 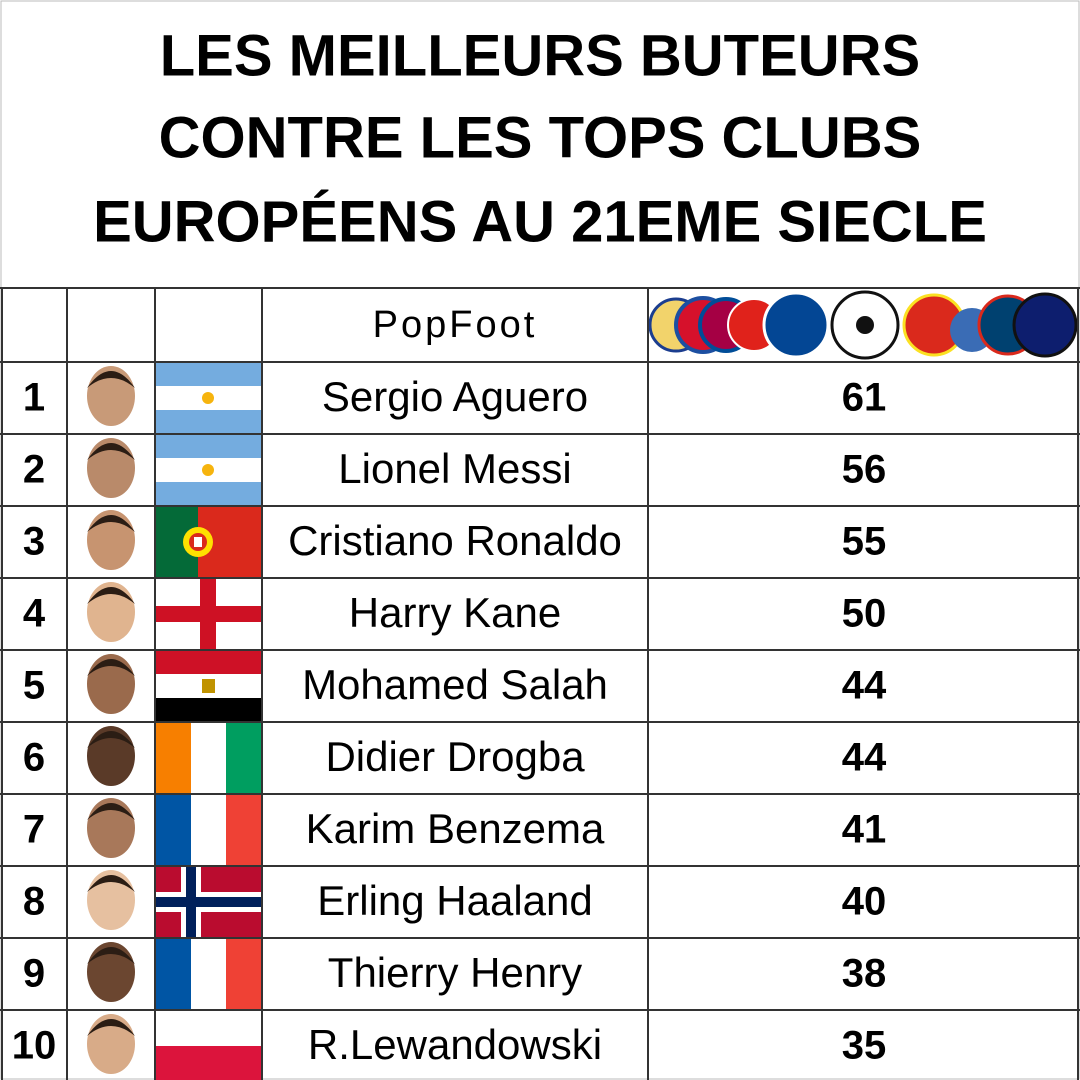 What do you see at coordinates (455, 396) in the screenshot?
I see `player-name: Sergio Aguero` at bounding box center [455, 396].